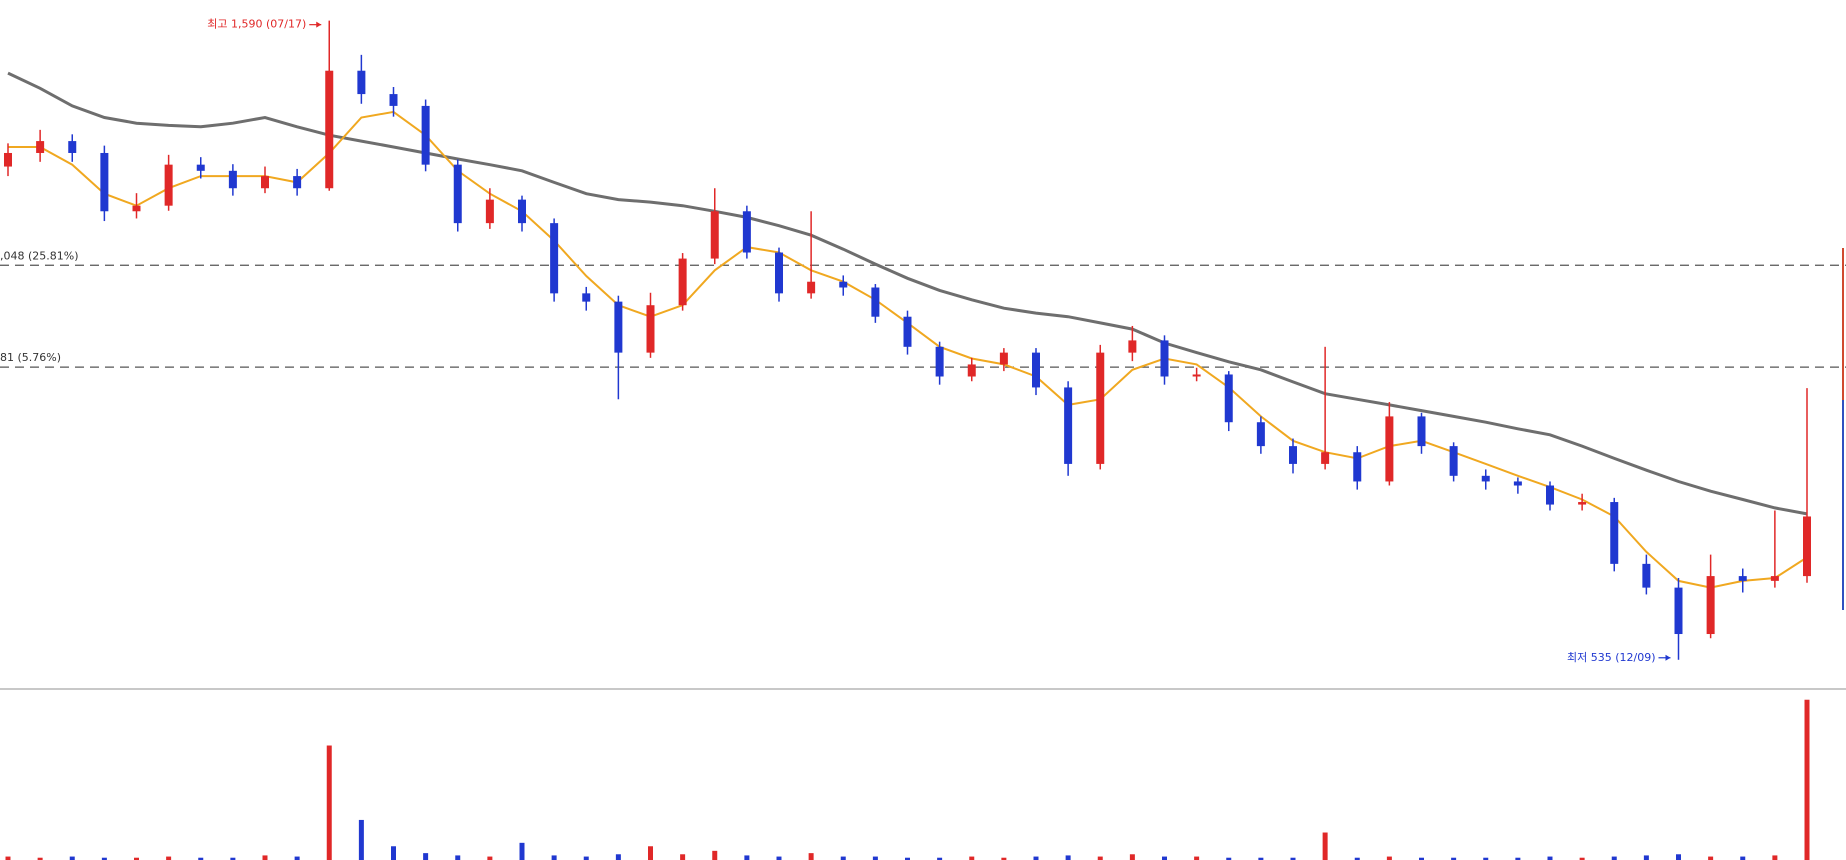 Image resolution: width=1846 pixels, height=860 pixels. I want to click on level-label: 81 (5.76%), so click(30, 357).